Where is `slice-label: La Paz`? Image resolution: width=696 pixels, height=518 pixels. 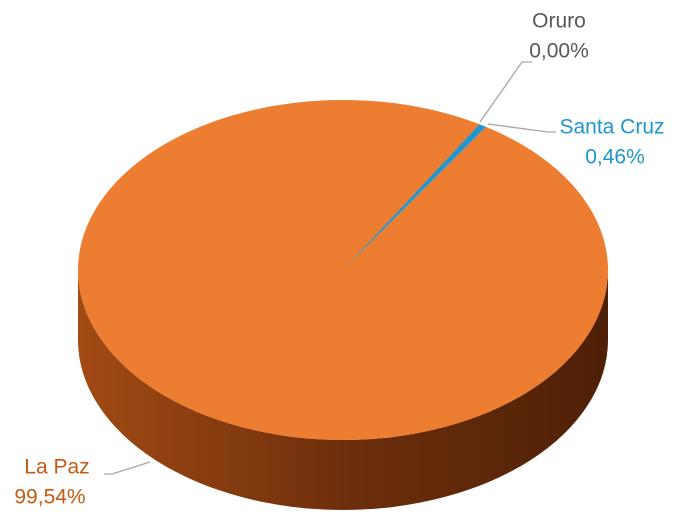
slice-label: La Paz is located at coordinates (56, 467).